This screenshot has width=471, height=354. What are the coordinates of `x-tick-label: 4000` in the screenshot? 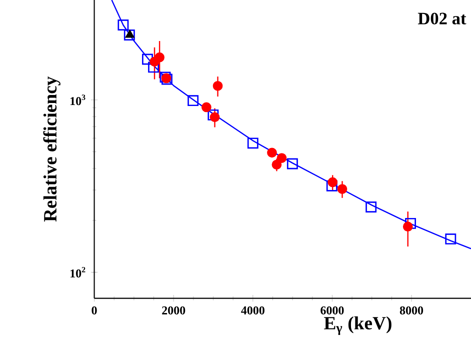 It's located at (252, 310).